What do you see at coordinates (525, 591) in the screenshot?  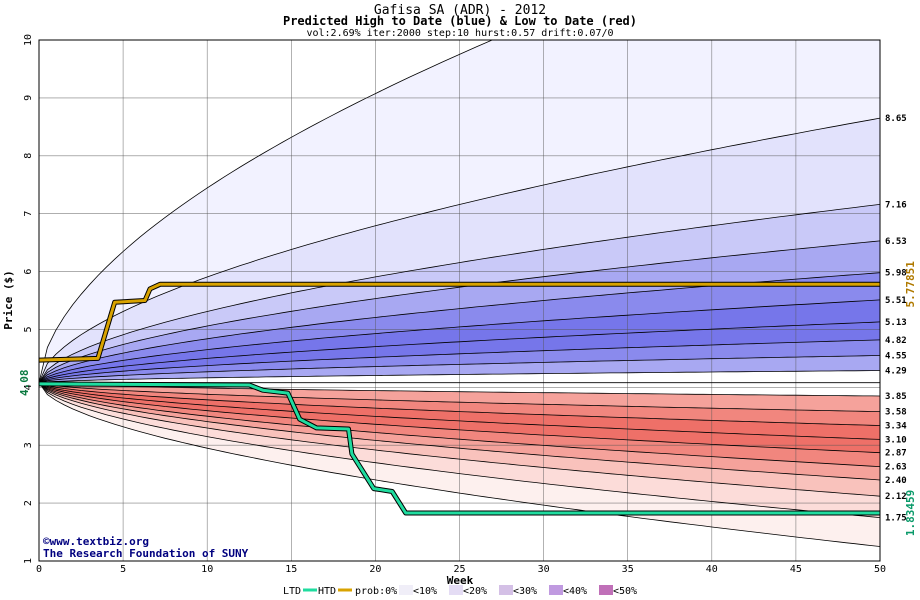 I see `legend-prob-3: <30%` at bounding box center [525, 591].